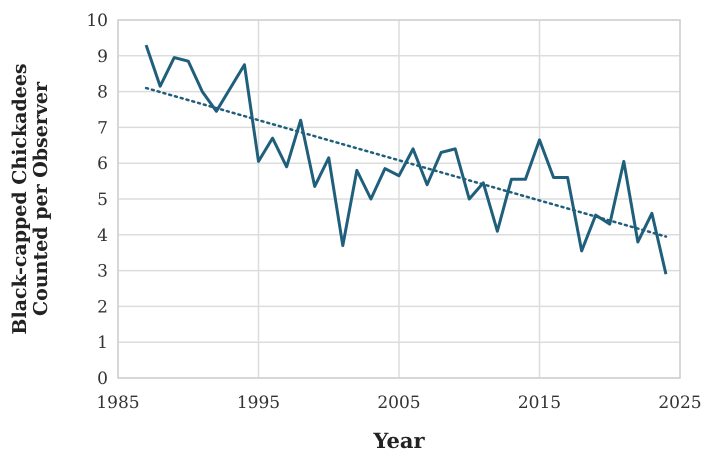  What do you see at coordinates (102, 128) in the screenshot?
I see `y-tick-label: 7` at bounding box center [102, 128].